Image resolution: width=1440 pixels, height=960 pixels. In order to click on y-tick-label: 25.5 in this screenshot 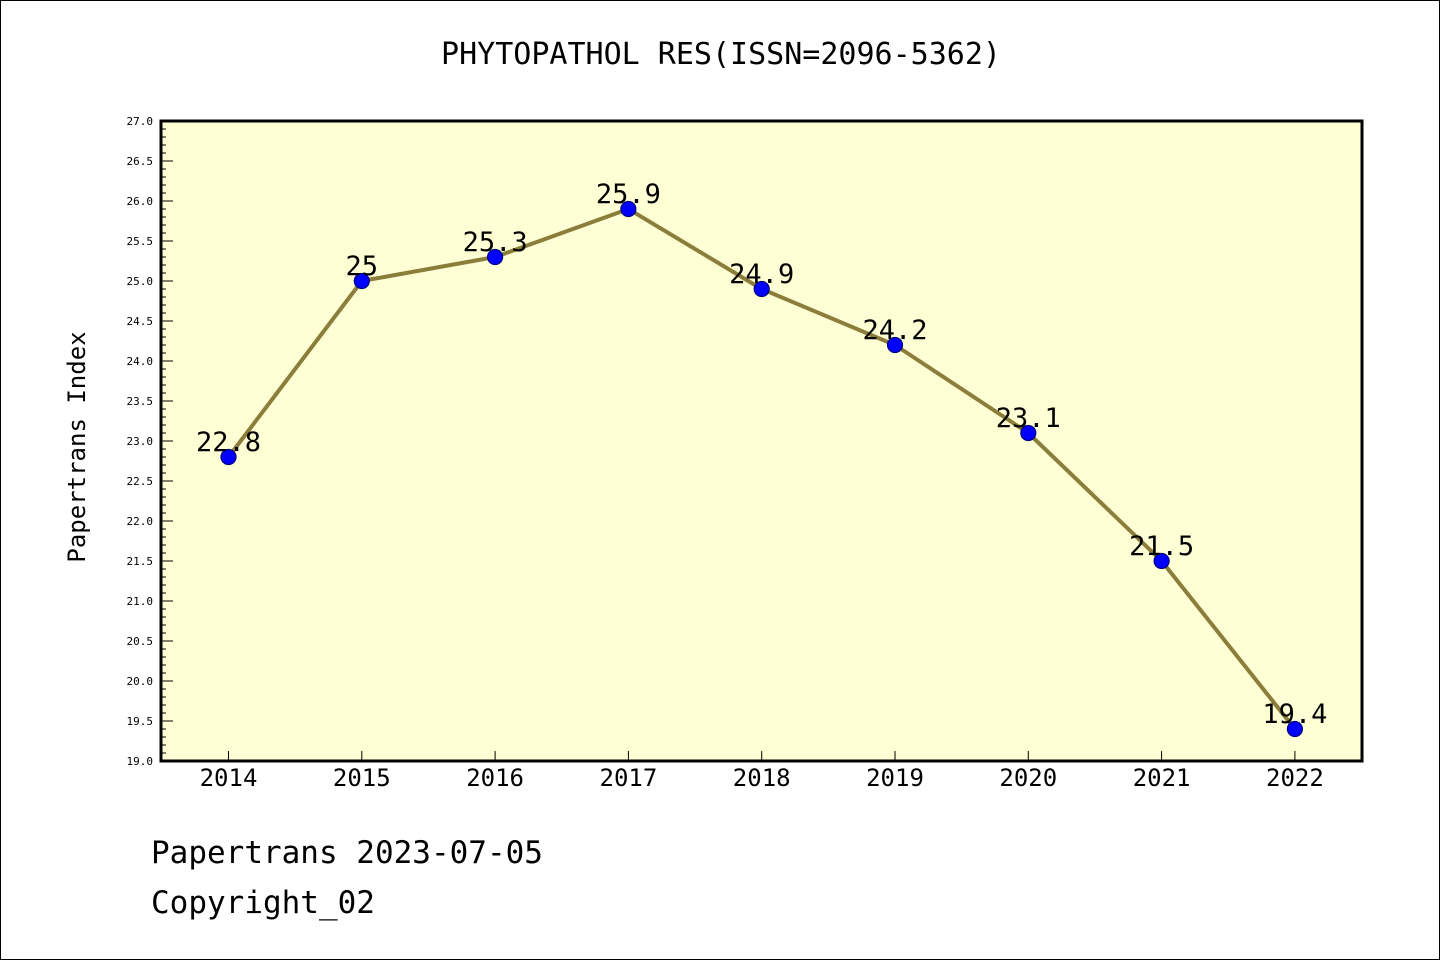, I will do `click(140, 241)`.